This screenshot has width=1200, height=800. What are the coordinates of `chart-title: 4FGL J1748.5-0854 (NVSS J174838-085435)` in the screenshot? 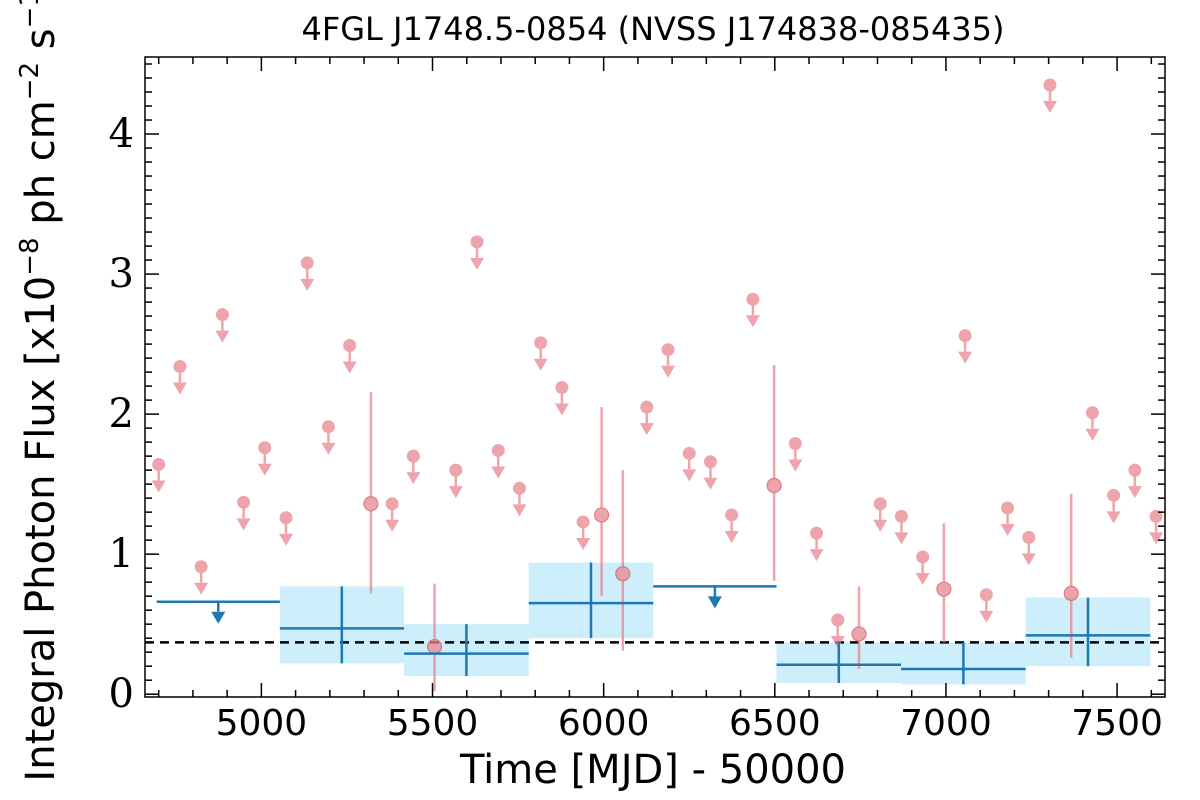 It's located at (652, 29).